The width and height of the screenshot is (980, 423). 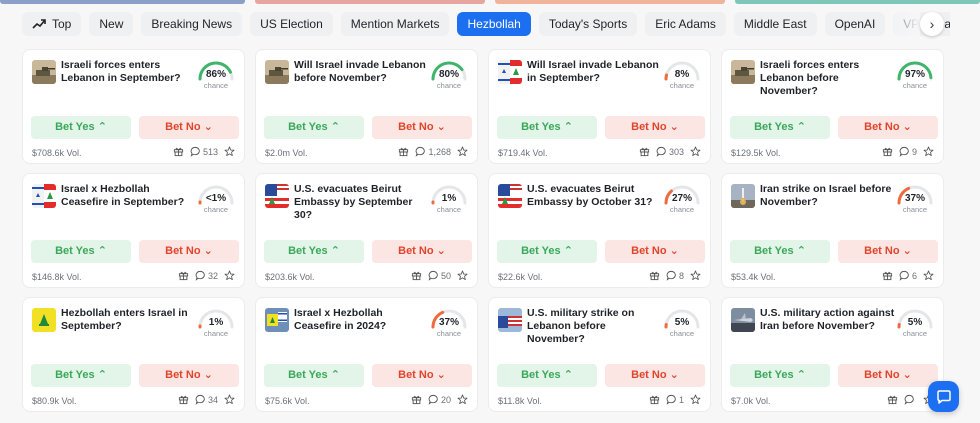 I want to click on comments-link: 8, so click(x=675, y=275).